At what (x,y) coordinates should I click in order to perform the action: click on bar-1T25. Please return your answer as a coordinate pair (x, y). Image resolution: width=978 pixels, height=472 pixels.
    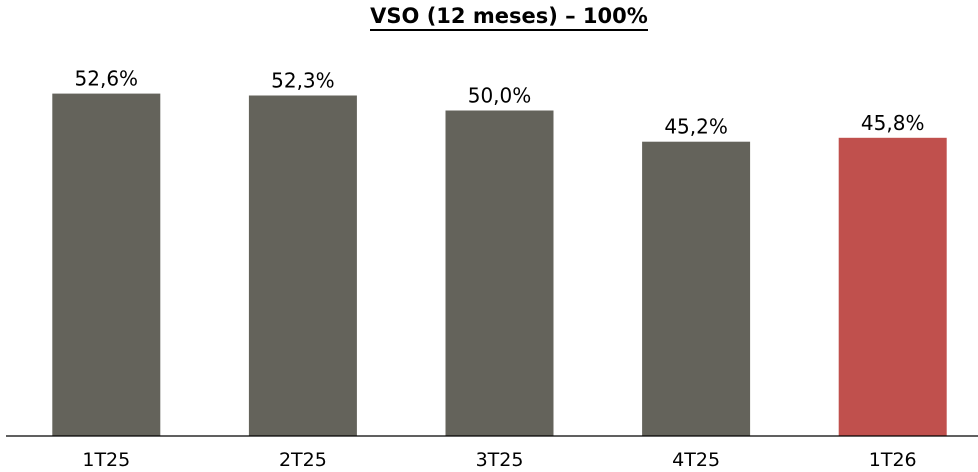
    Looking at the image, I should click on (106, 264).